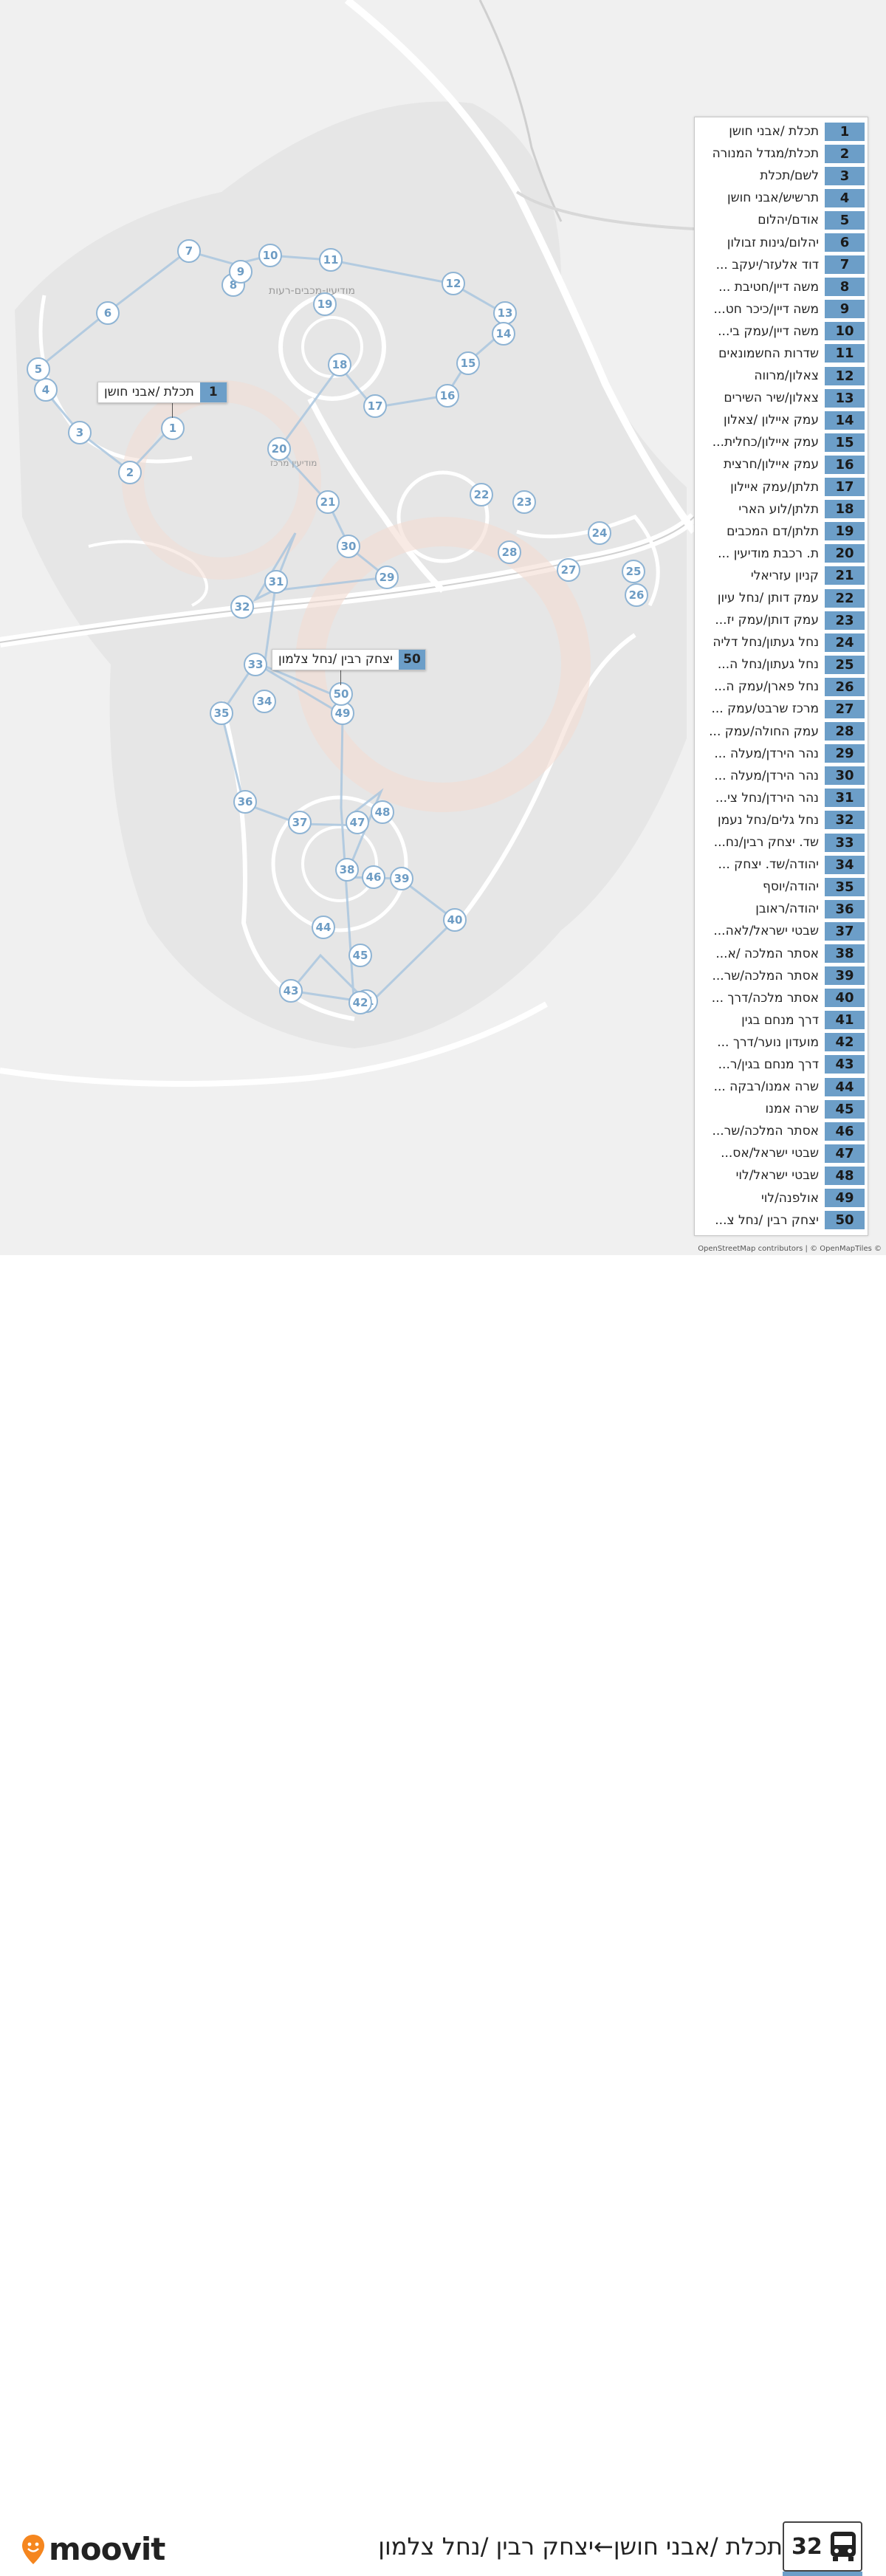 Image resolution: width=886 pixels, height=2576 pixels. What do you see at coordinates (781, 1109) in the screenshot?
I see `legend-item: שרה אמנו 45` at bounding box center [781, 1109].